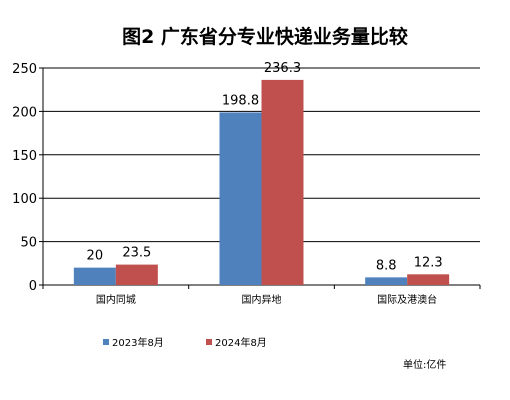 This screenshot has height=400, width=510. Describe the element at coordinates (428, 262) in the screenshot. I see `data-label: 12.3` at that location.